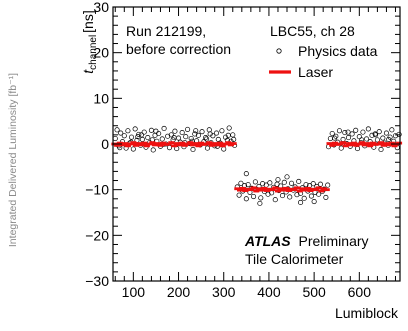  Describe the element at coordinates (267, 241) in the screenshot. I see `atlas-label-bold: ATLAS` at that location.